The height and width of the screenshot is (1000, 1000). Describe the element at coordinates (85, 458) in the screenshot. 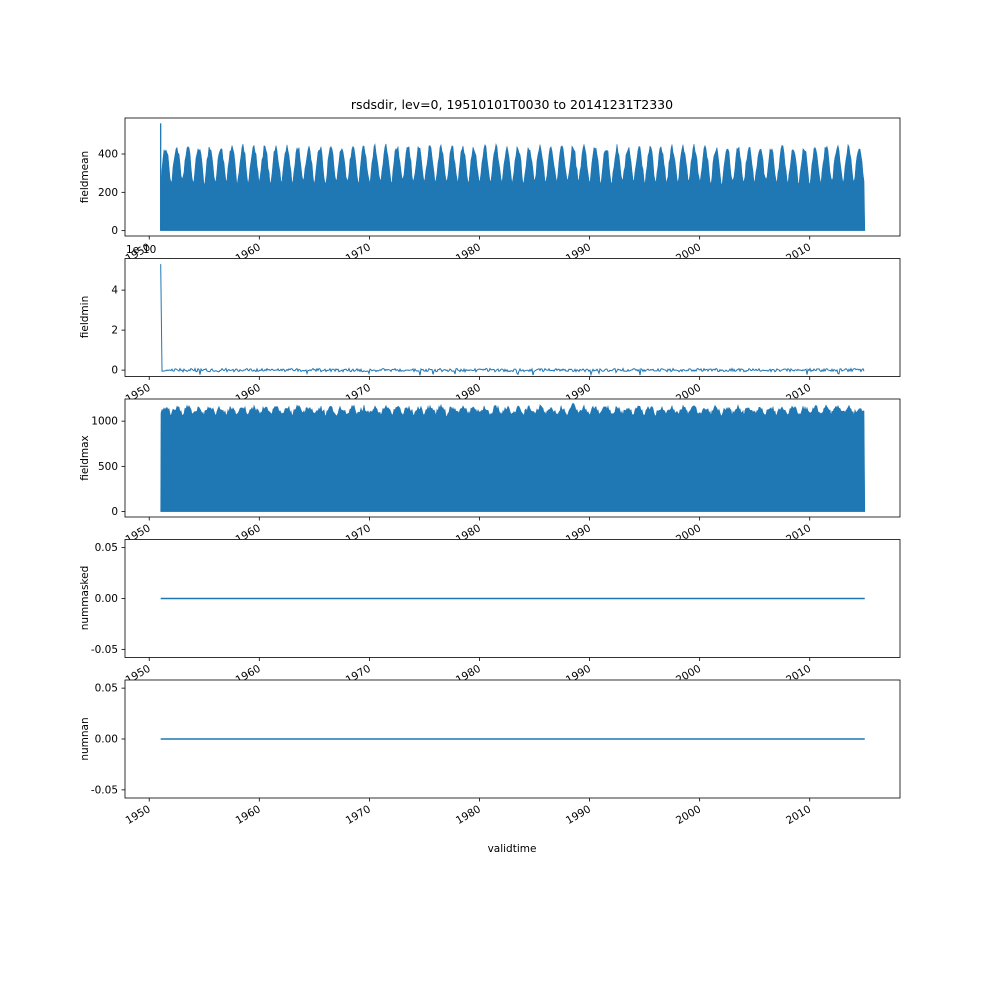

I see `y-axis-label-fieldmax: fieldmax` at that location.